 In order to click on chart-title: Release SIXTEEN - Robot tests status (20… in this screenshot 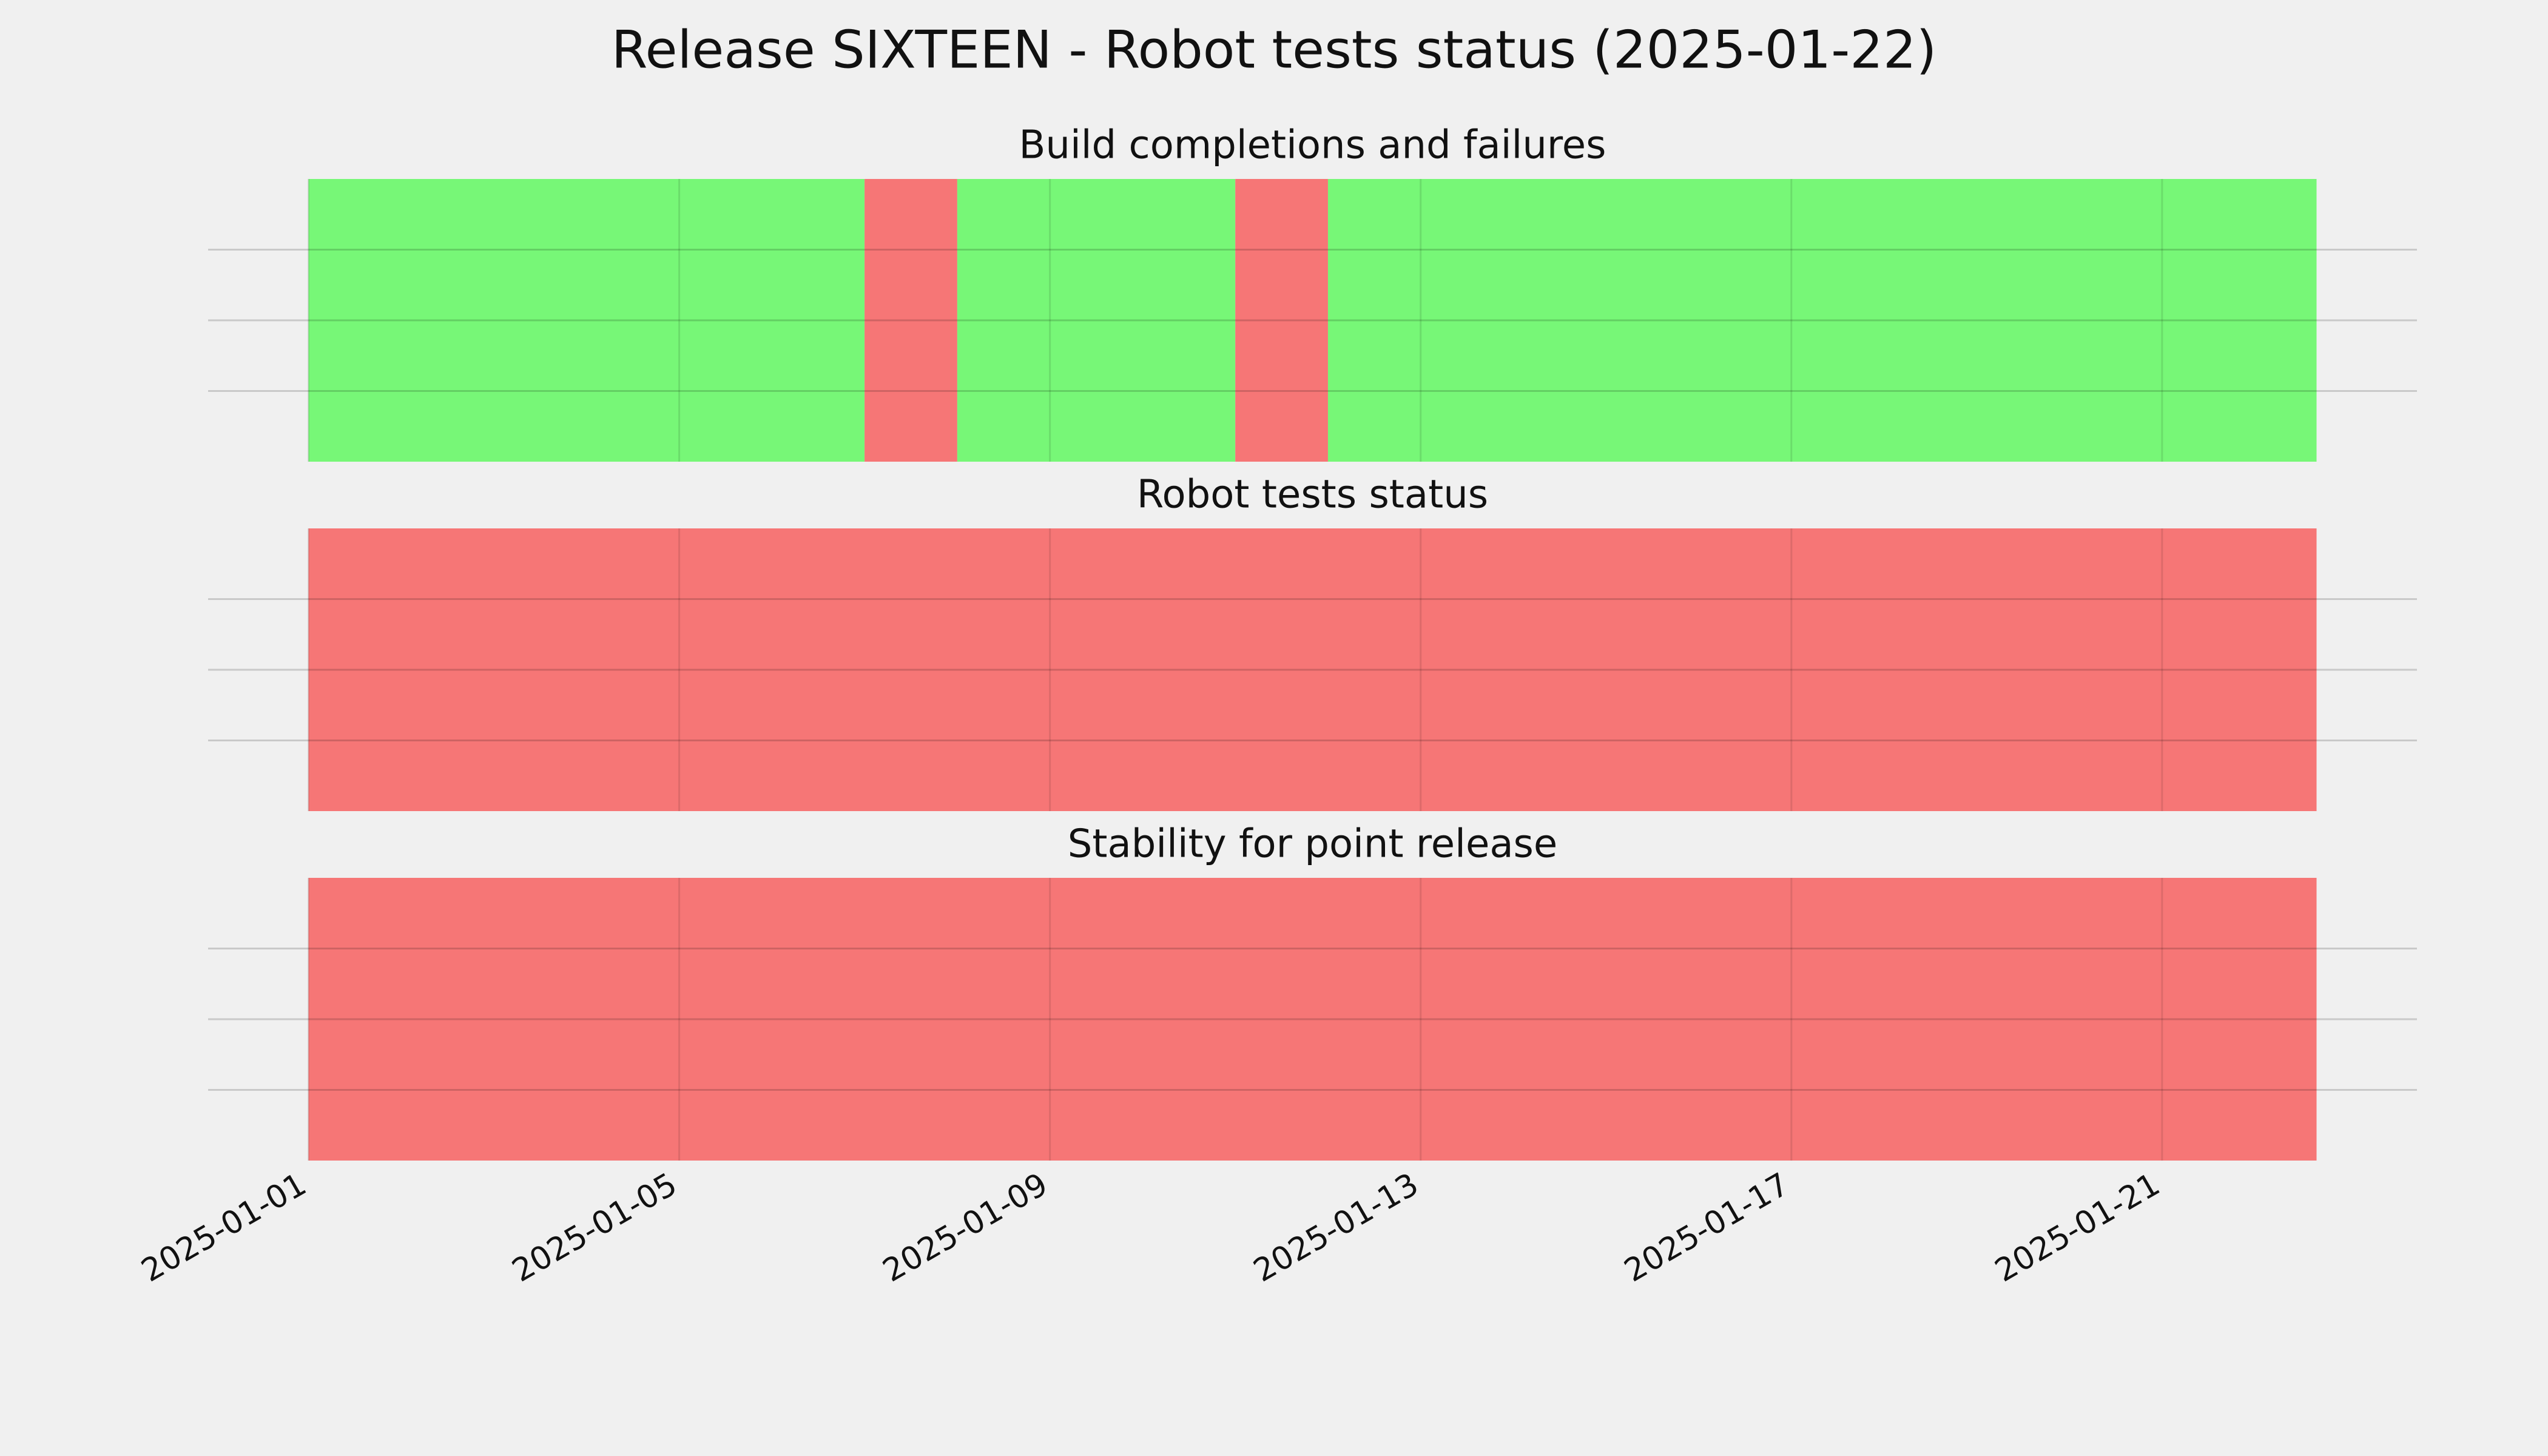, I will do `click(1274, 49)`.